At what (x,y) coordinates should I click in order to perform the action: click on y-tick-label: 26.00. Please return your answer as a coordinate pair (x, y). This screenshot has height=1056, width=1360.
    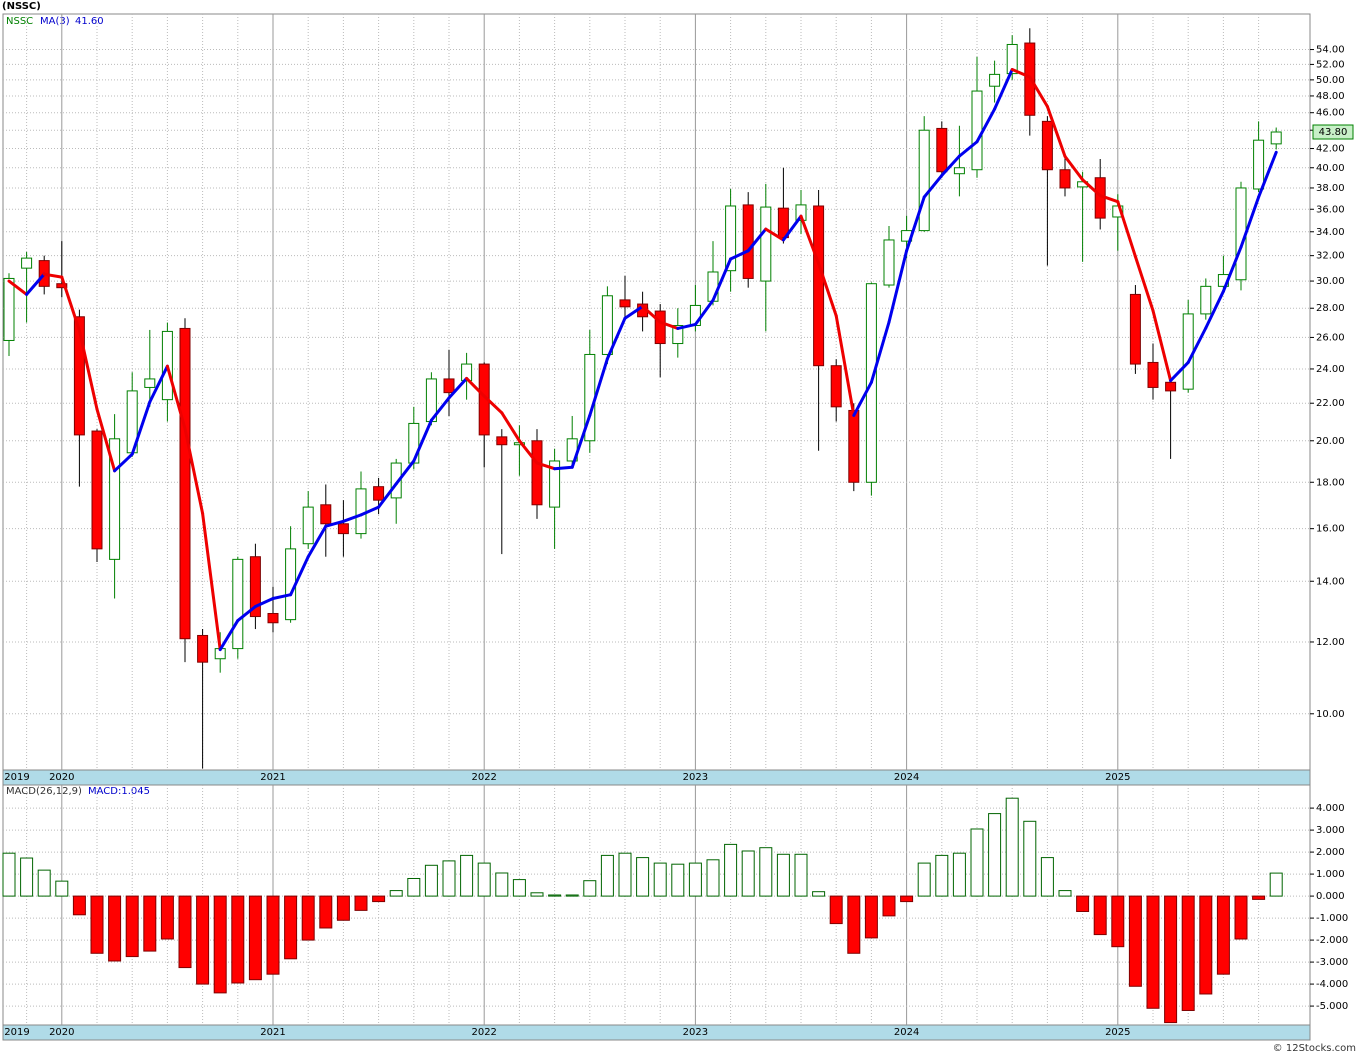
    Looking at the image, I should click on (1330, 337).